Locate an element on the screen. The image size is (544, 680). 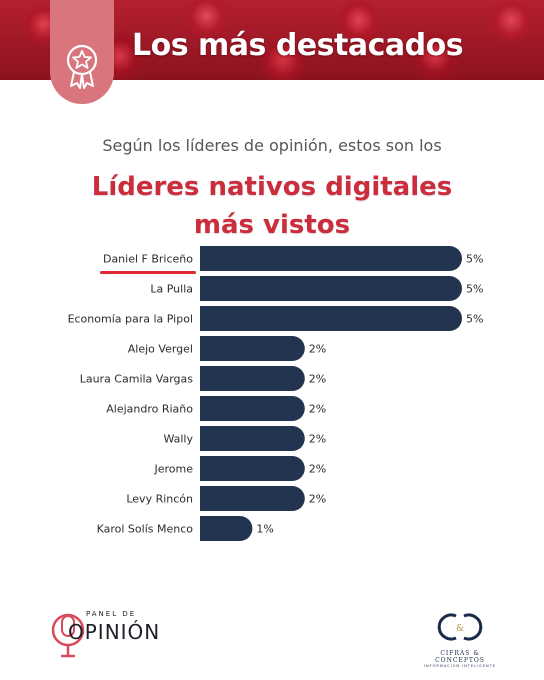
cc-tagline: INFORMACIÓN INTELIGENTE is located at coordinates (460, 666).